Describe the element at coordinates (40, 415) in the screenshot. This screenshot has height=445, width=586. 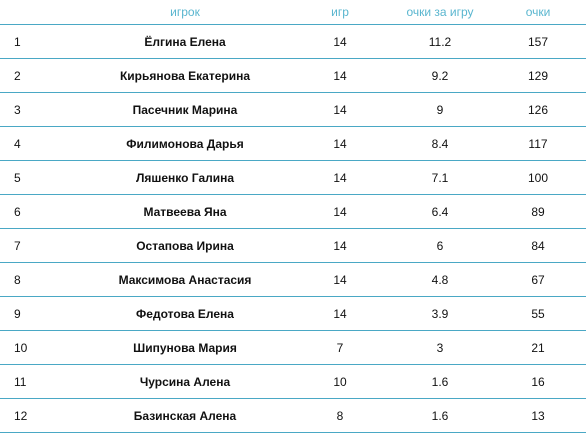
I see `rank-cell: 12` at that location.